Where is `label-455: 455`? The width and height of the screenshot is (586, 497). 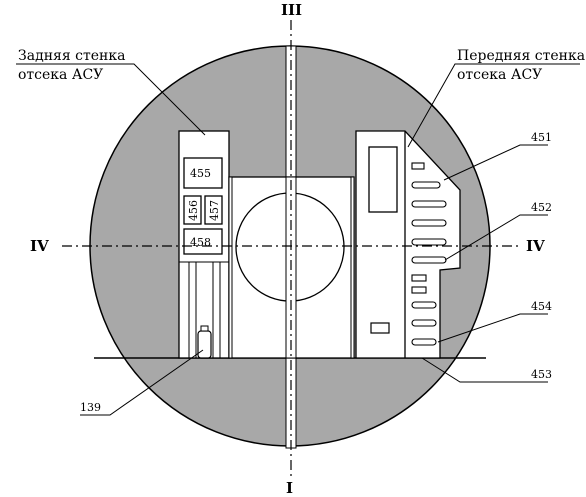 label-455: 455 is located at coordinates (200, 173).